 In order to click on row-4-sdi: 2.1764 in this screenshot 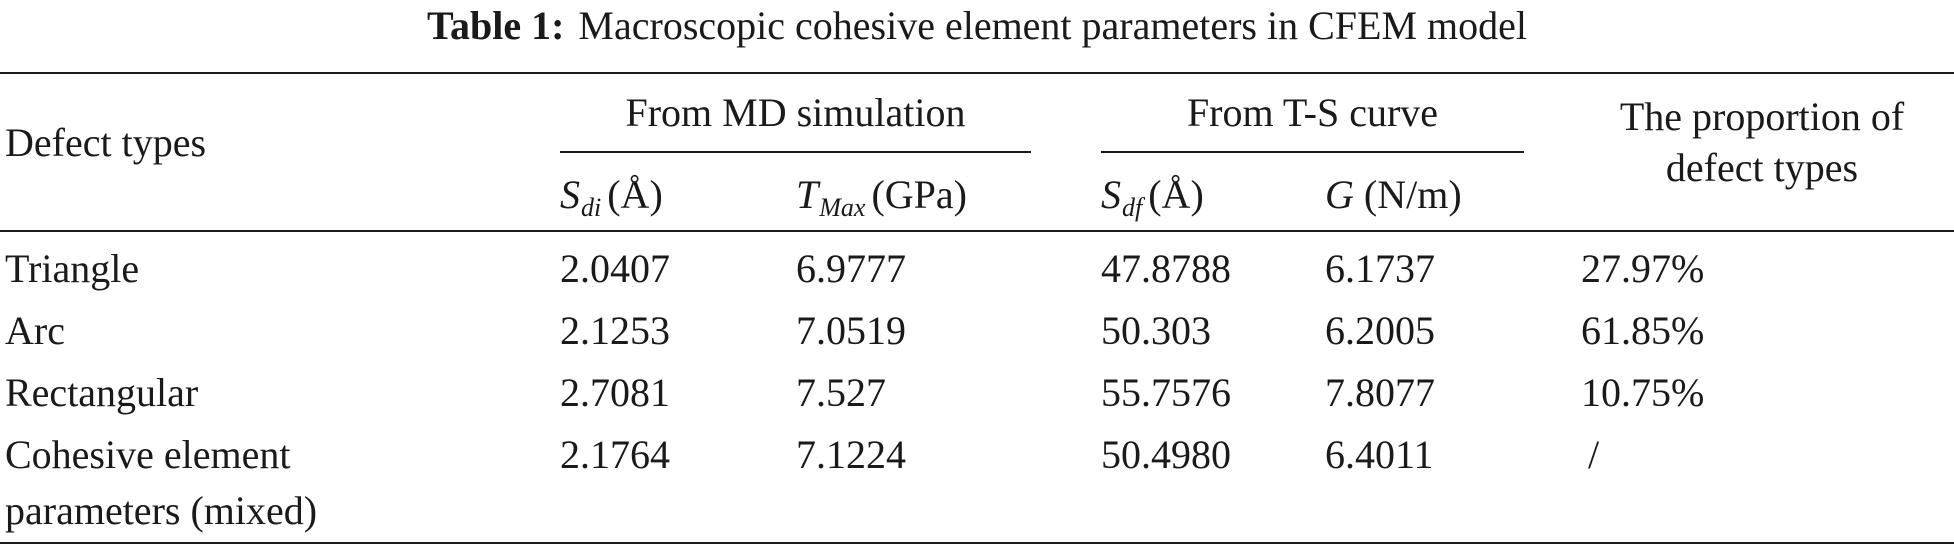, I will do `click(615, 454)`.